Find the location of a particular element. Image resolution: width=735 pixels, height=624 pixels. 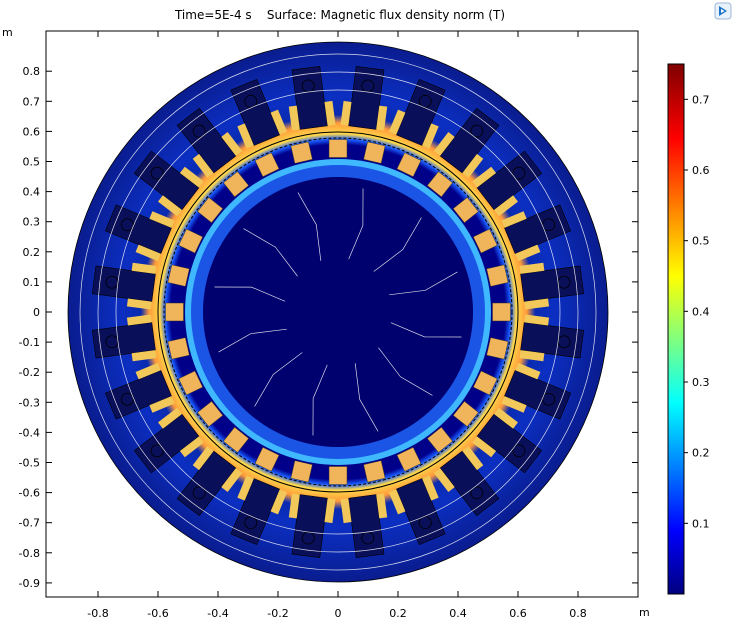

x-tick-label: -0.4 is located at coordinates (217, 613).